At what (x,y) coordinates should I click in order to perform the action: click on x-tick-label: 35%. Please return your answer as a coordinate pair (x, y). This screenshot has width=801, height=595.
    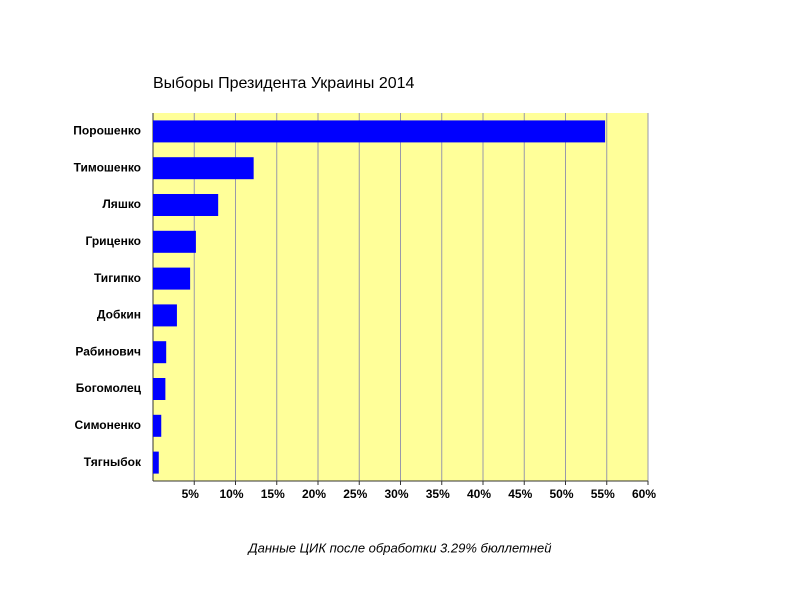
    Looking at the image, I should click on (438, 494).